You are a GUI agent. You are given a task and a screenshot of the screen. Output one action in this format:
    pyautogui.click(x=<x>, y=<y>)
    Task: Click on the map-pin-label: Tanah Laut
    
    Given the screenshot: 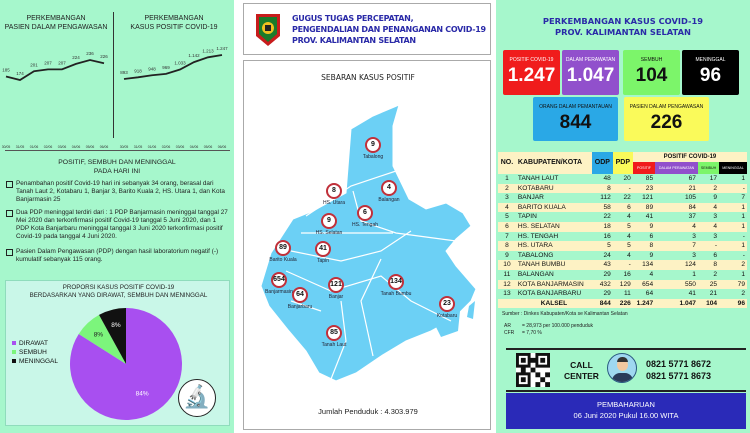 What is the action you would take?
    pyautogui.click(x=334, y=345)
    